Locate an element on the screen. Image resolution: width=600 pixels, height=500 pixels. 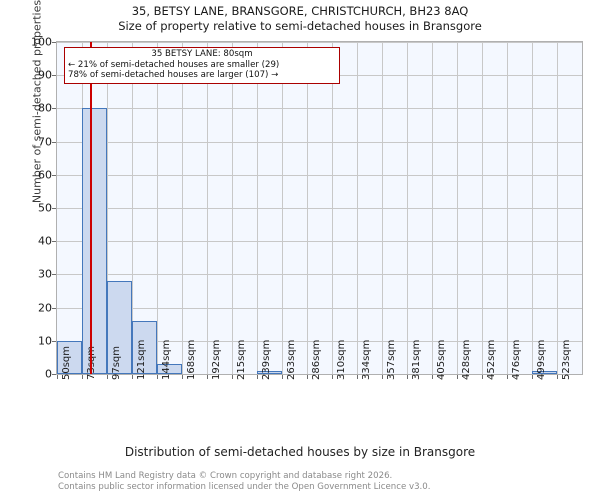
y-tick-label: 30 is located at coordinates (45, 274).